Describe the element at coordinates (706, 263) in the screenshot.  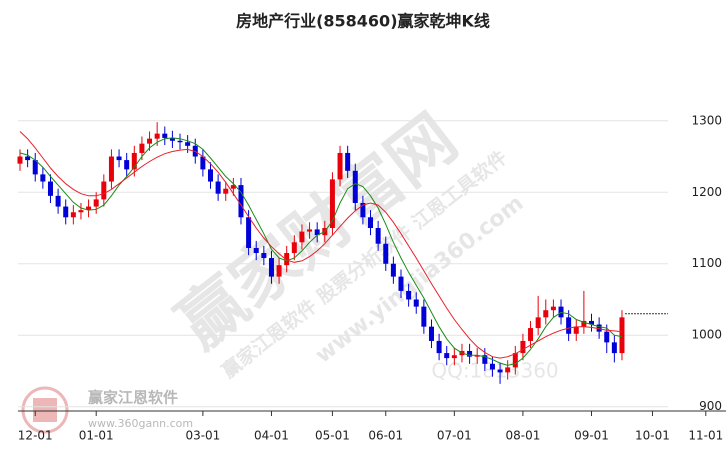
I see `y-tick-label: 1100` at that location.